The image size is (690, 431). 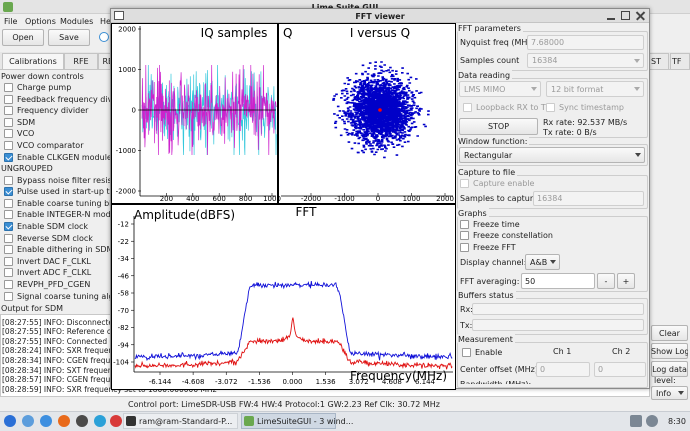 What do you see at coordinates (677, 61) in the screenshot?
I see `tab-label: TF` at bounding box center [677, 61].